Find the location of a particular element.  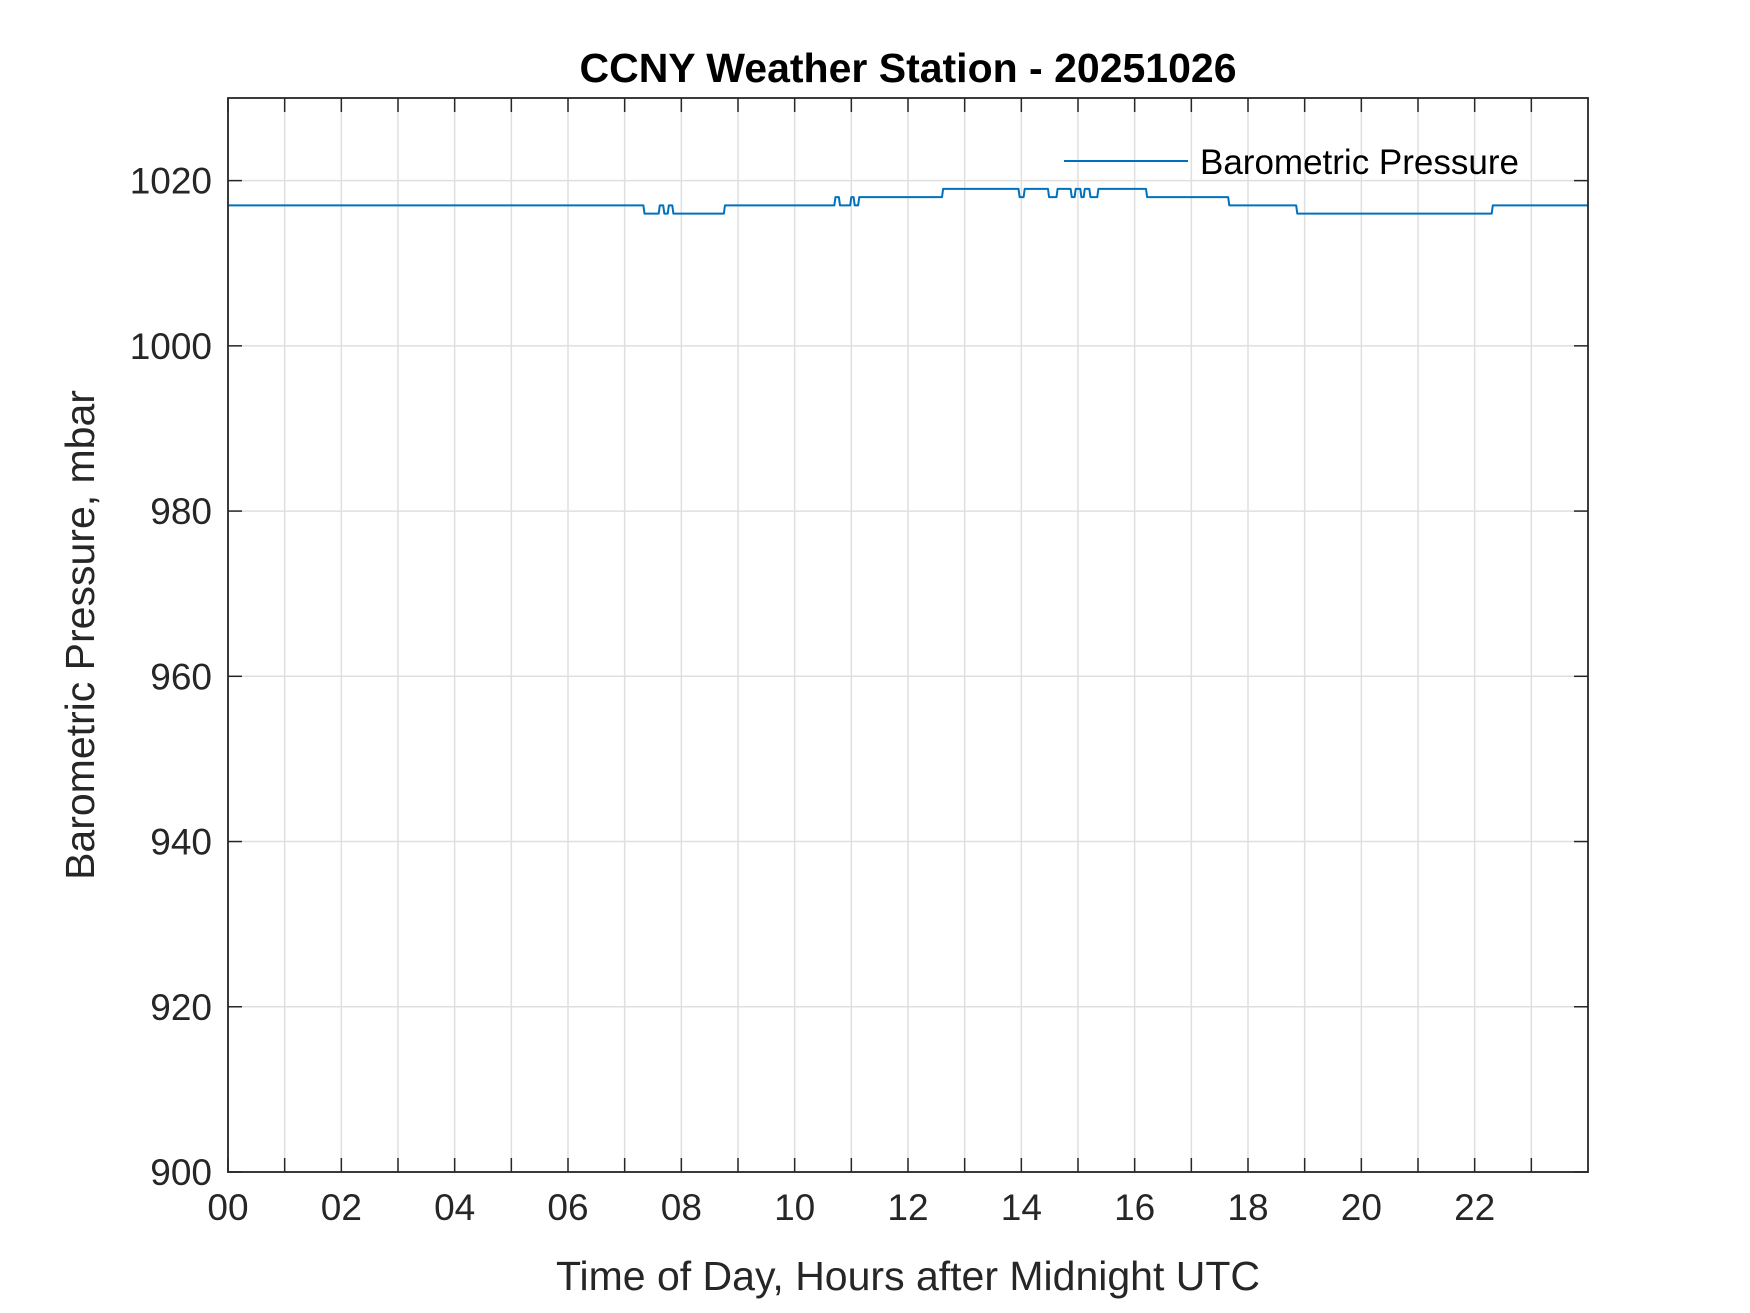

series-line-barometric-pressure is located at coordinates (908, 201).